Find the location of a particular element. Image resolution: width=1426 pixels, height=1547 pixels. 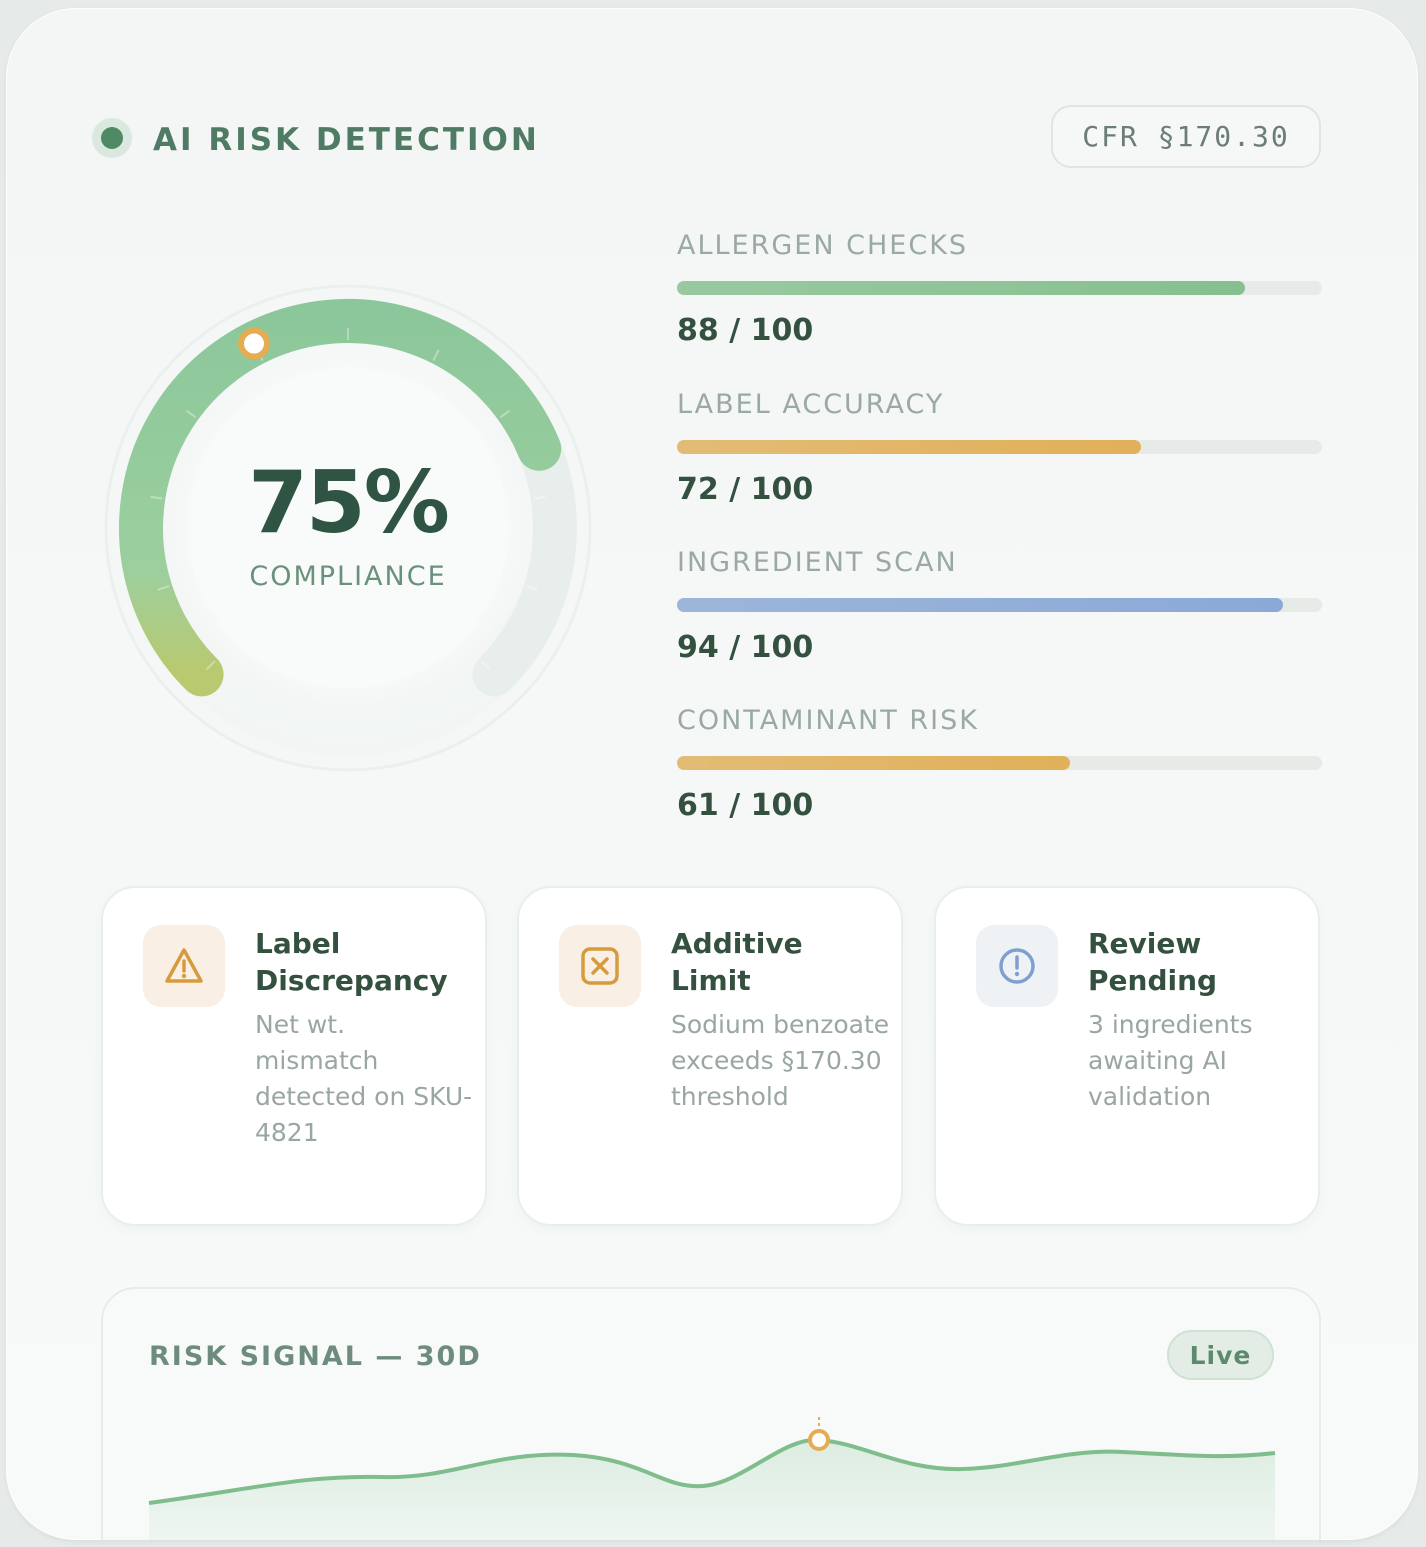

risk-signal-line is located at coordinates (712, 1471).